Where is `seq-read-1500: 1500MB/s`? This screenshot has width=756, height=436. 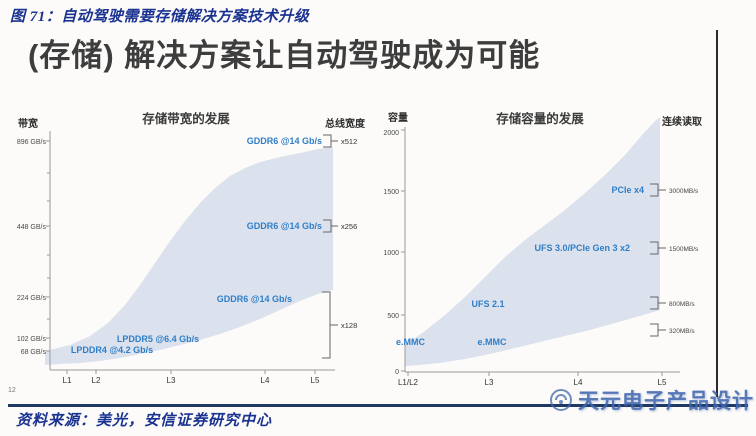 seq-read-1500: 1500MB/s is located at coordinates (684, 249).